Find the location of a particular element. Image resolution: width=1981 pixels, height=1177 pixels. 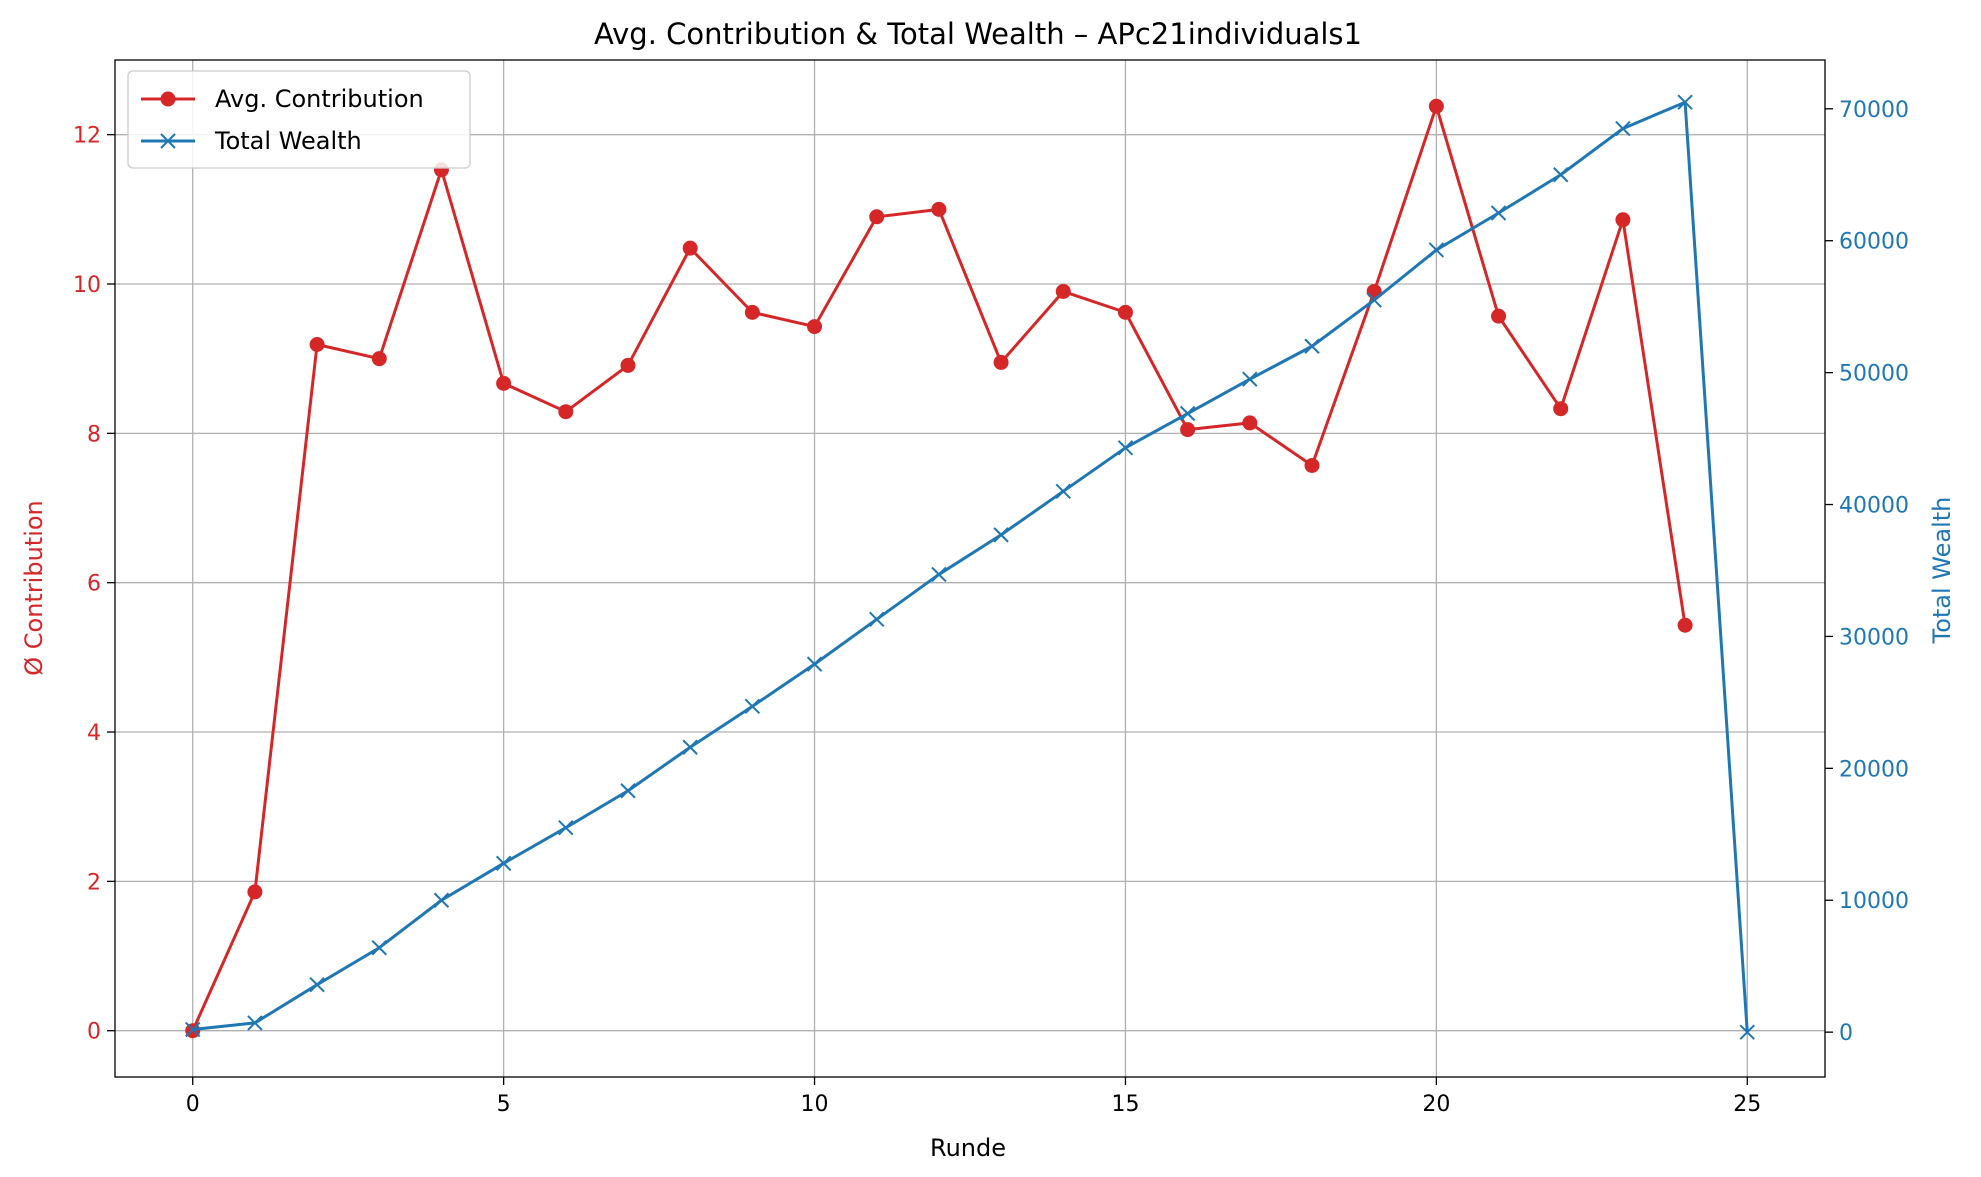

x-tick-label: 20 is located at coordinates (1436, 1104).